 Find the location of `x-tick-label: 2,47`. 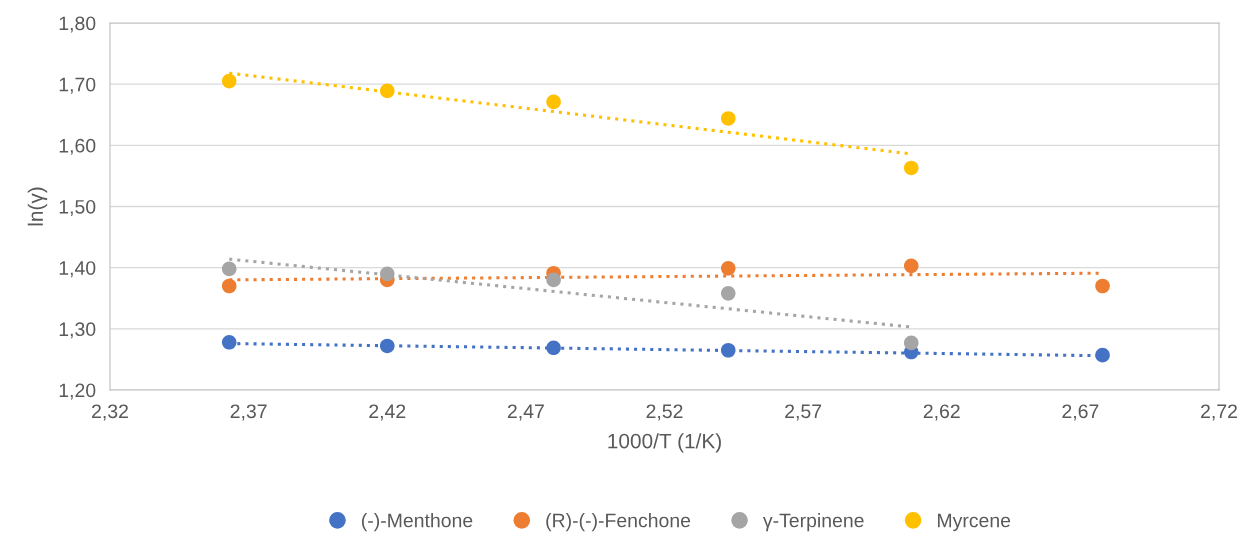

x-tick-label: 2,47 is located at coordinates (525, 412).